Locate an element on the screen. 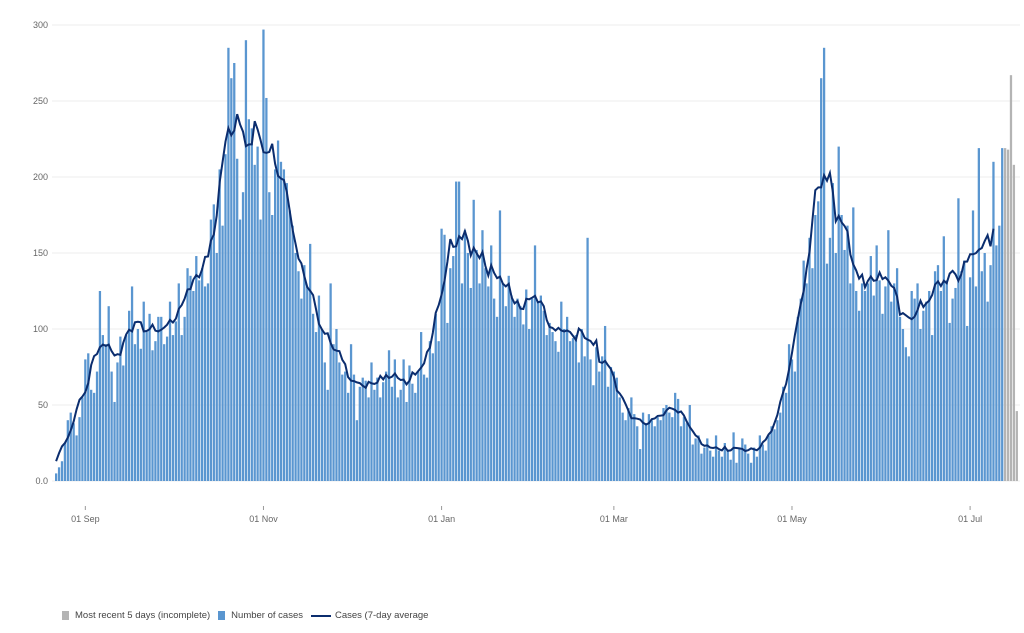  y-tick-label: 50 is located at coordinates (43, 405).